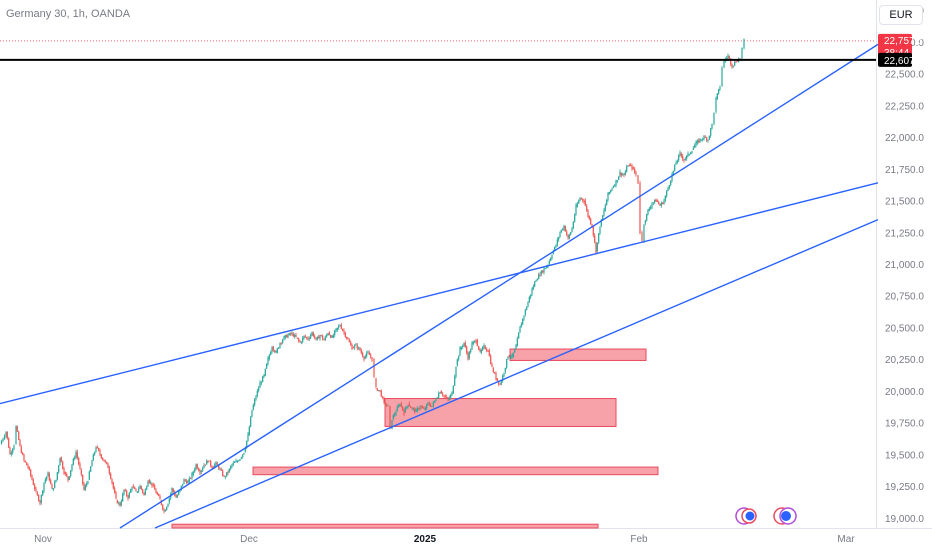 This screenshot has height=555, width=932. Describe the element at coordinates (785, 516) in the screenshot. I see `economic-calendar-icon` at that location.